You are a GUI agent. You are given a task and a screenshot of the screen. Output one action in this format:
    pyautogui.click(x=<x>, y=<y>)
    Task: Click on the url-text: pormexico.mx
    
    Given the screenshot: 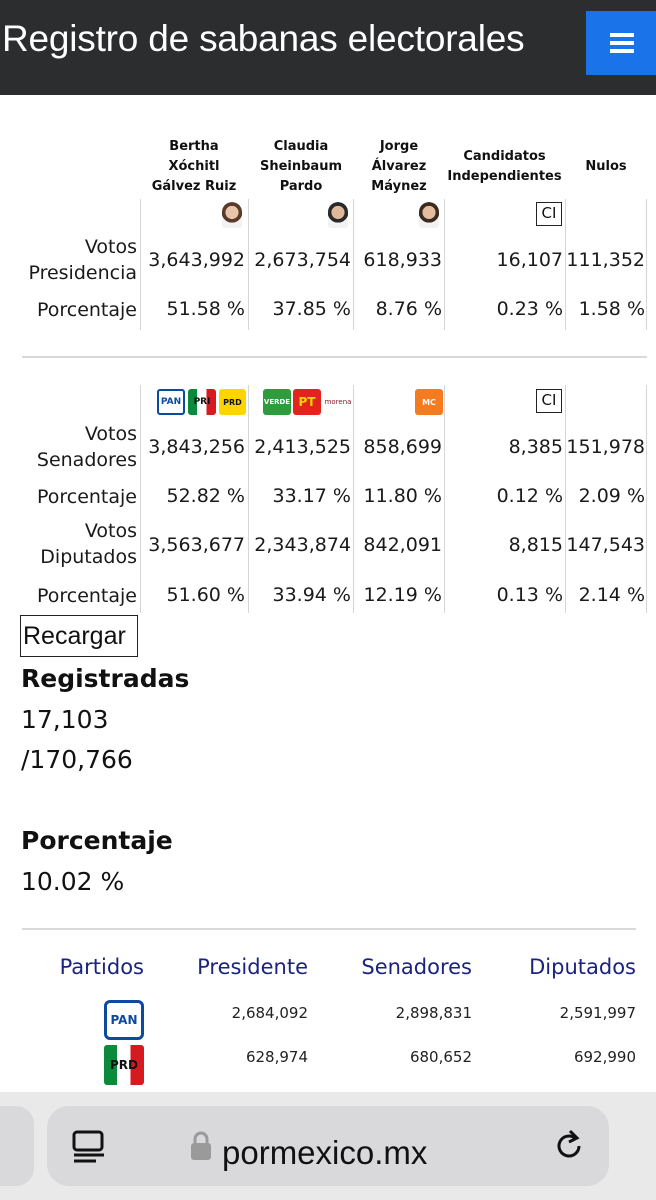 What is the action you would take?
    pyautogui.click(x=325, y=1152)
    